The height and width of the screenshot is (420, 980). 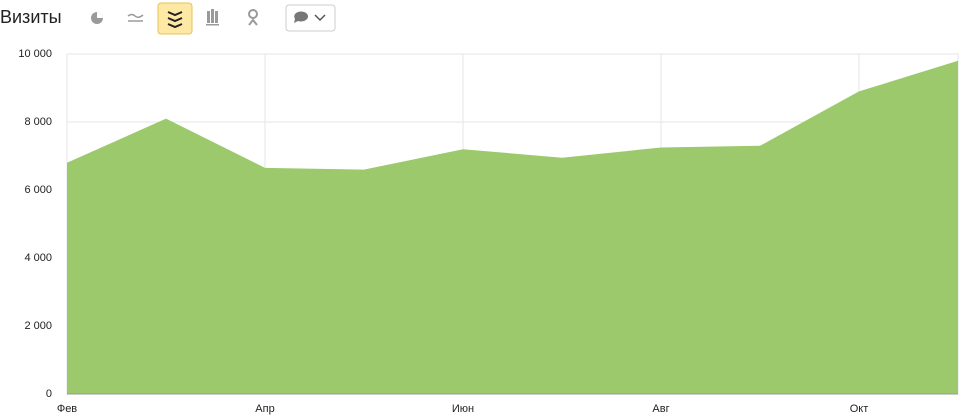 What do you see at coordinates (38, 258) in the screenshot?
I see `y-tick-label: 4 000` at bounding box center [38, 258].